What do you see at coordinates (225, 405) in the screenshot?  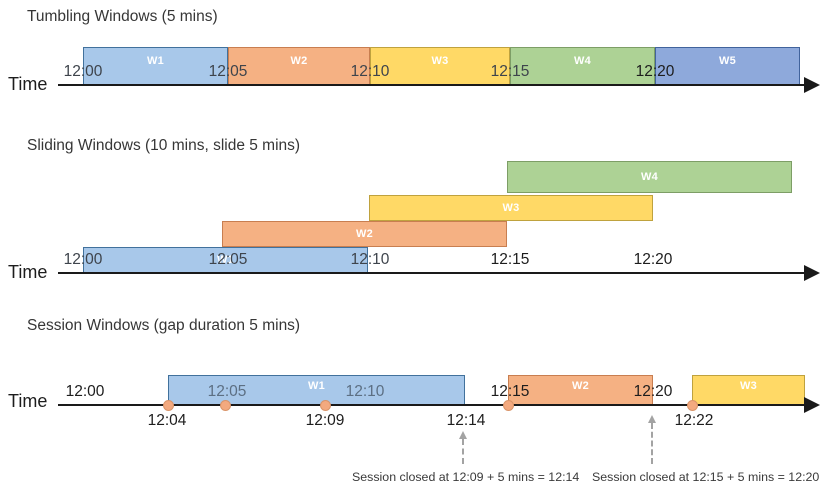 I see `event-dot` at bounding box center [225, 405].